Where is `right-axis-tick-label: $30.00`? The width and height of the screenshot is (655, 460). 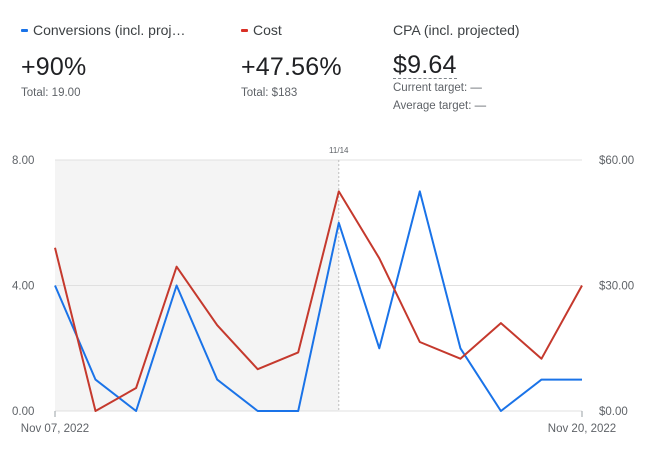
right-axis-tick-label: $30.00 is located at coordinates (616, 287).